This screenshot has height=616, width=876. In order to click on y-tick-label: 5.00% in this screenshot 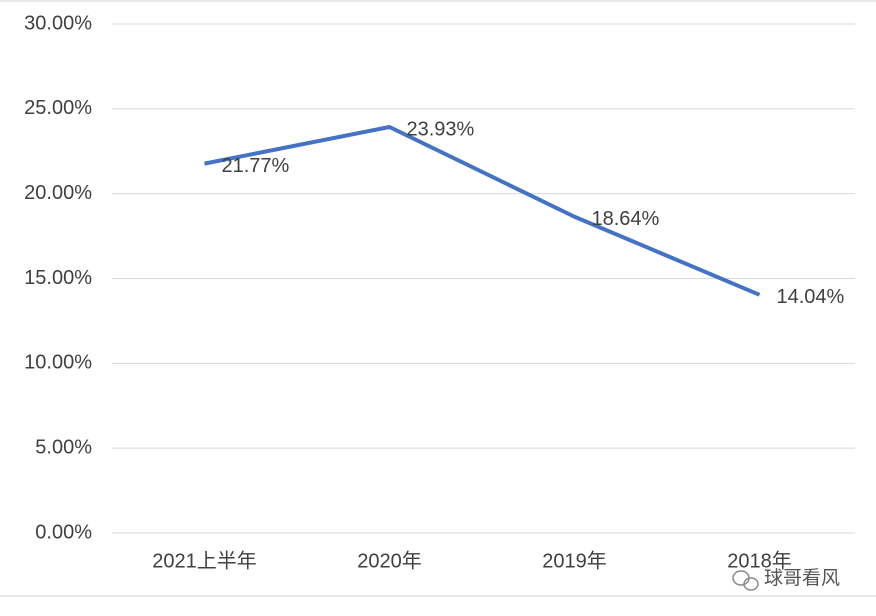, I will do `click(63, 447)`.